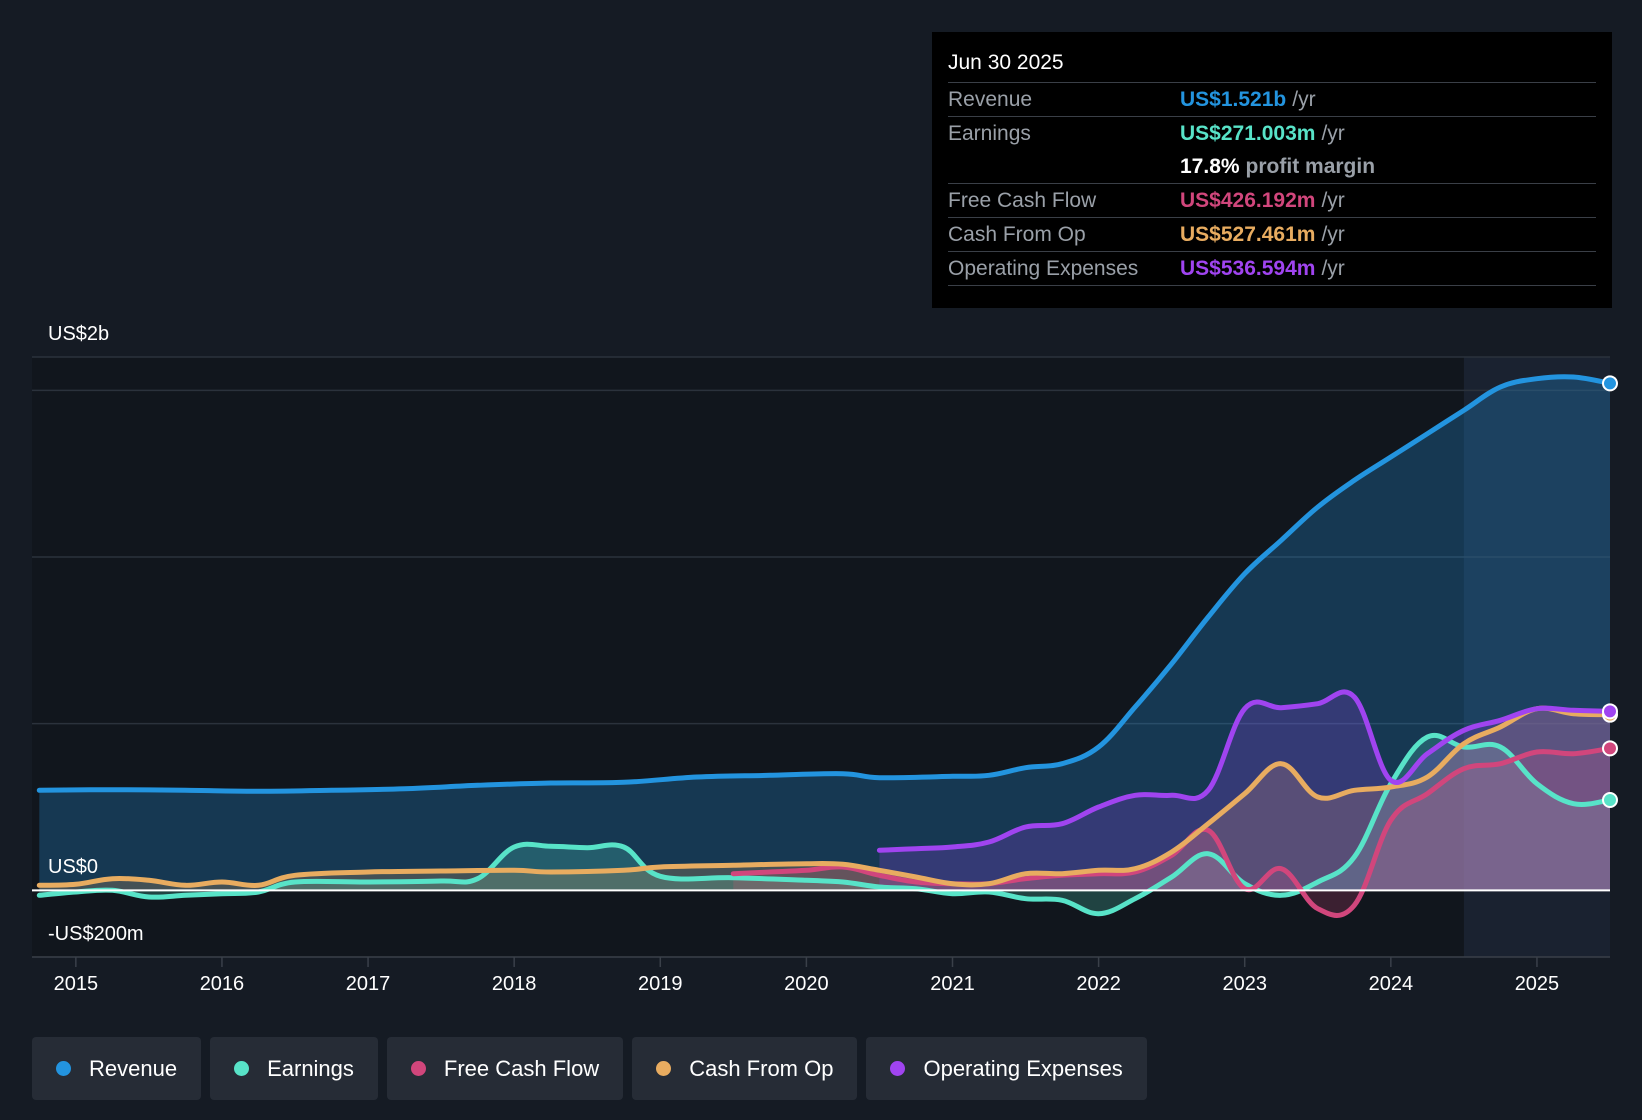  I want to click on tooltip-row-cfo: Cash From Op US$527.461m /yr, so click(1272, 235).